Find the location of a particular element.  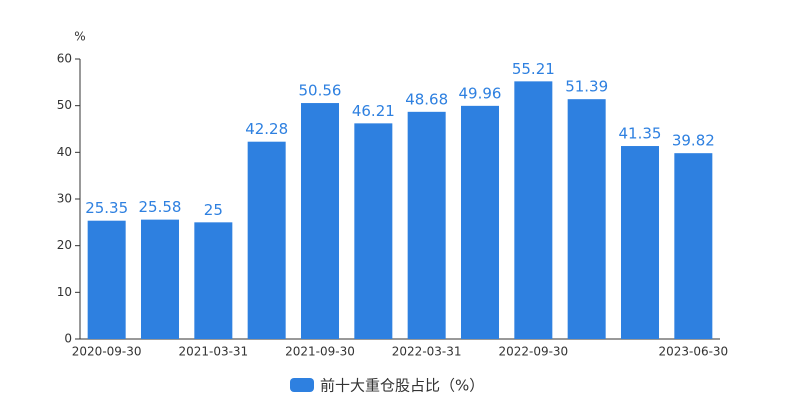

value-label: 55.21 is located at coordinates (533, 69).